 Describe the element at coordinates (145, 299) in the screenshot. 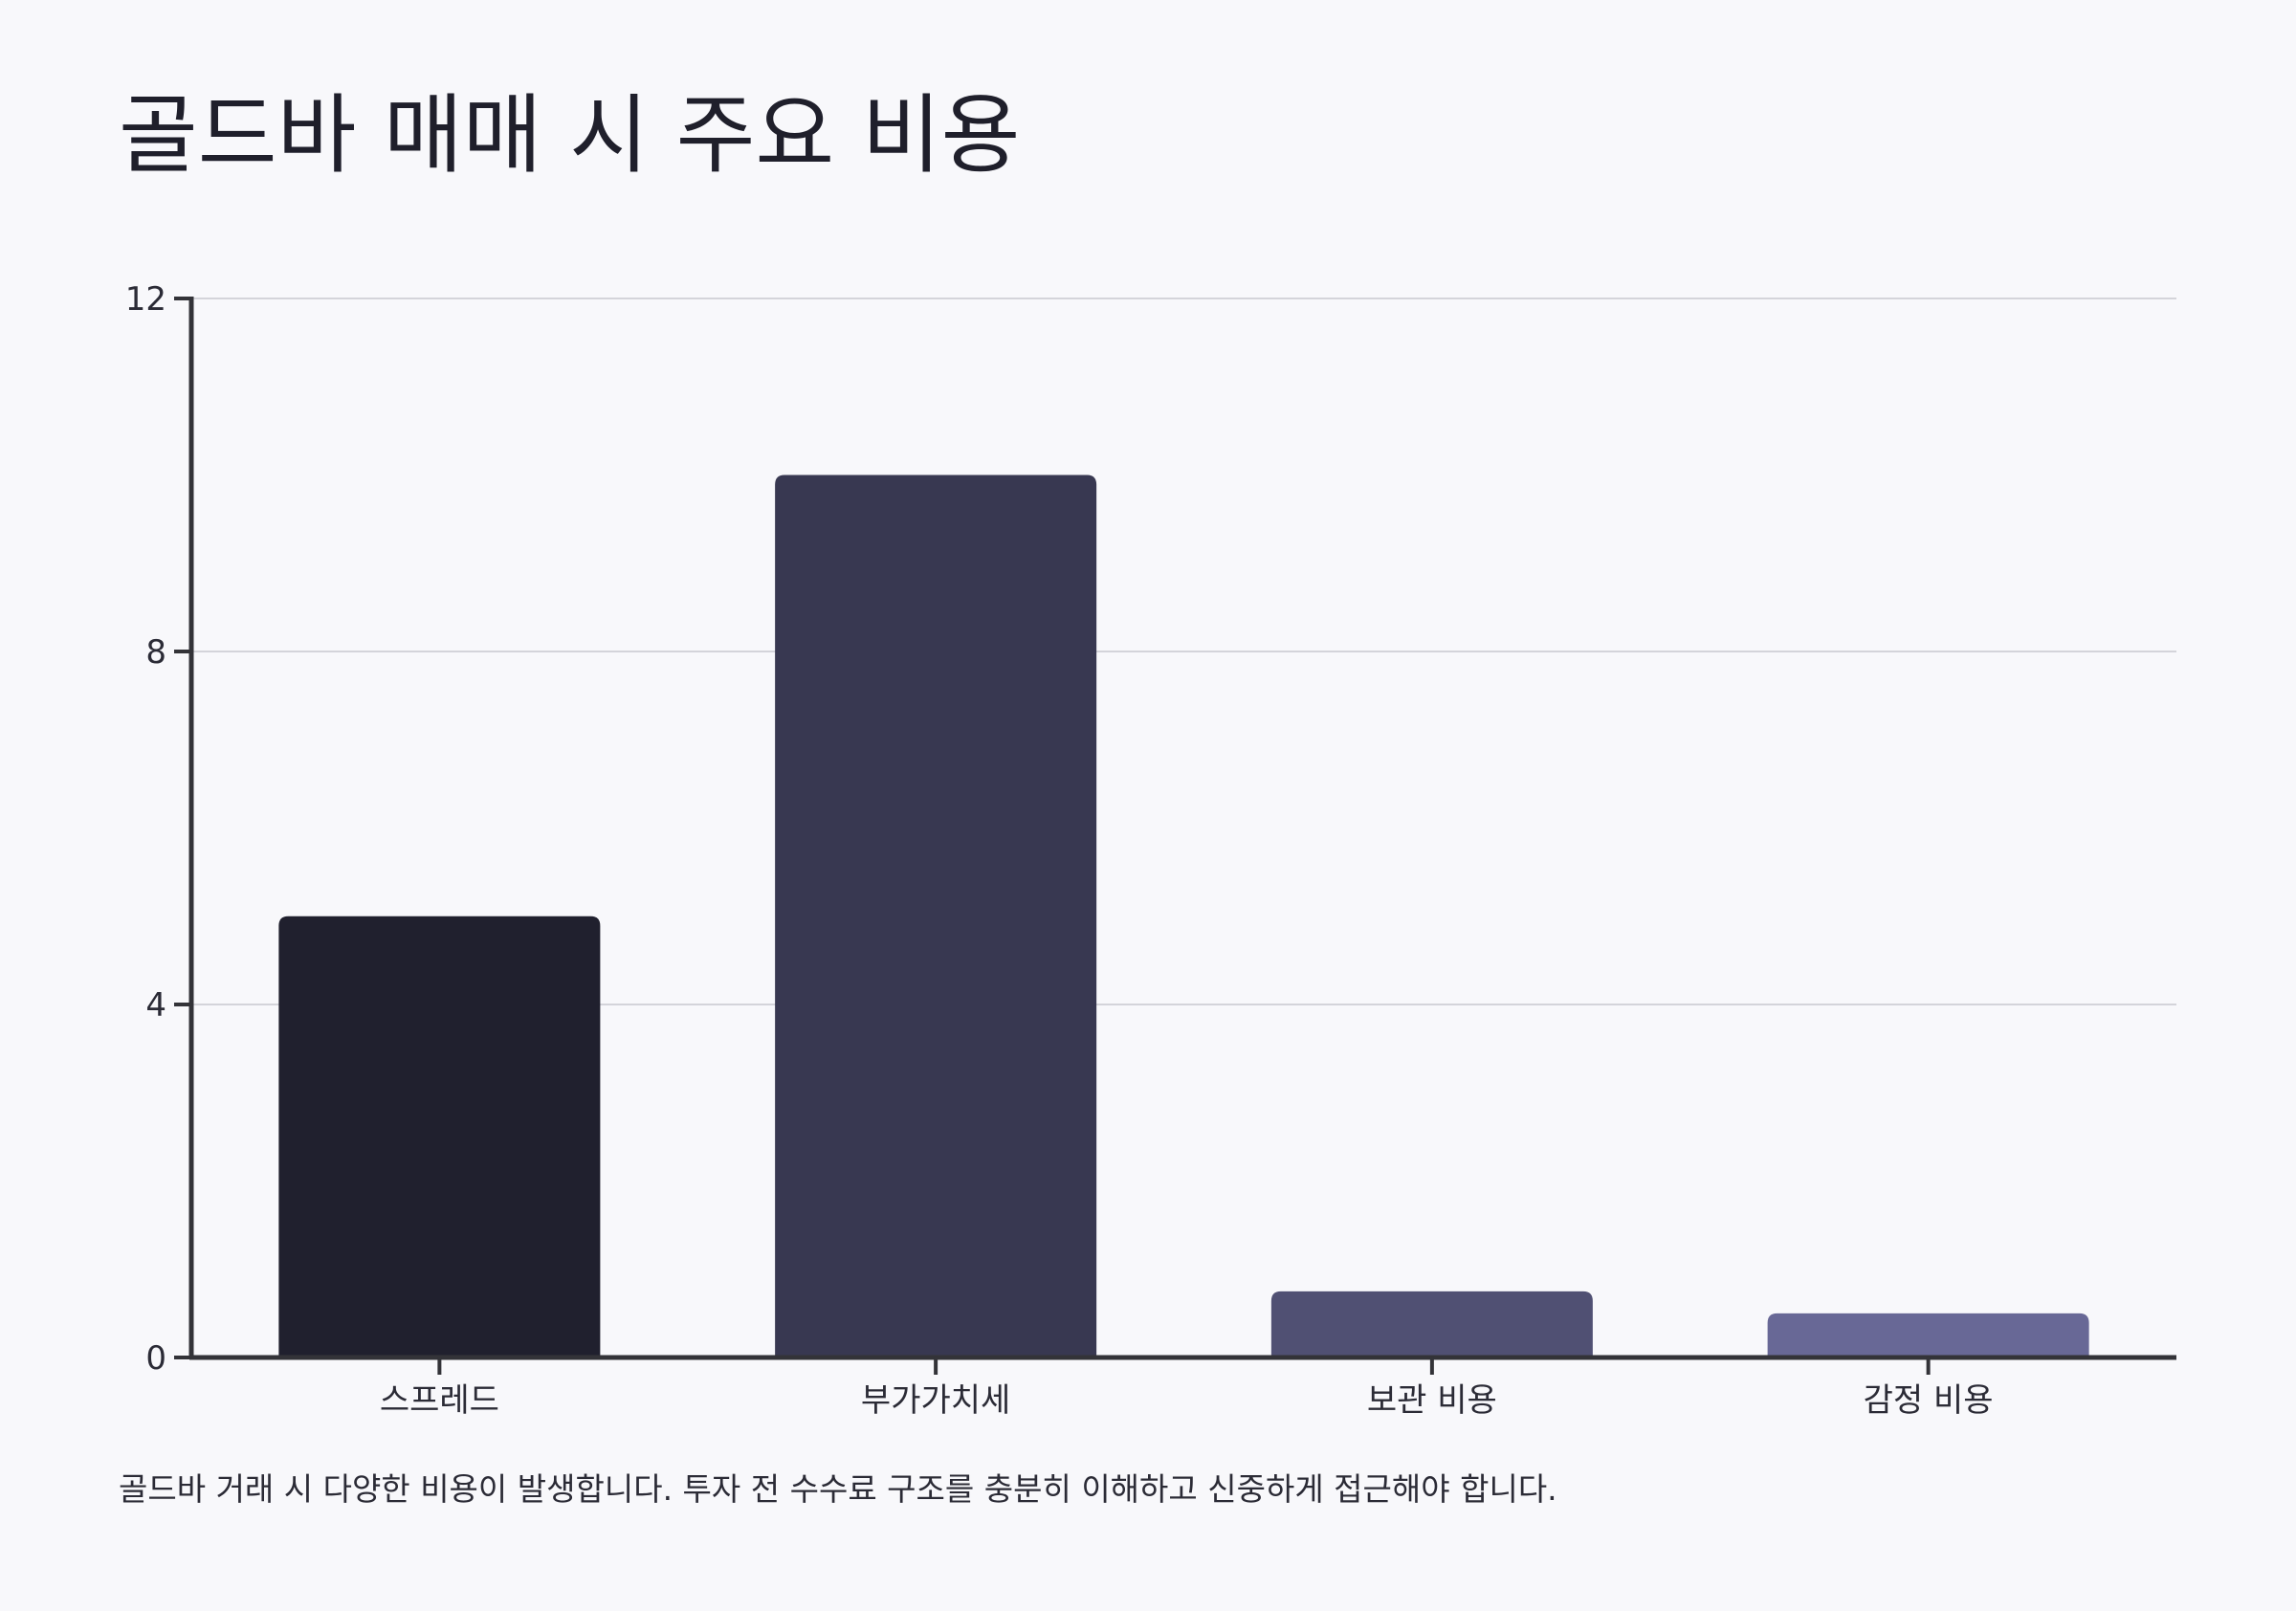

I see `y-tick-label: 12` at that location.